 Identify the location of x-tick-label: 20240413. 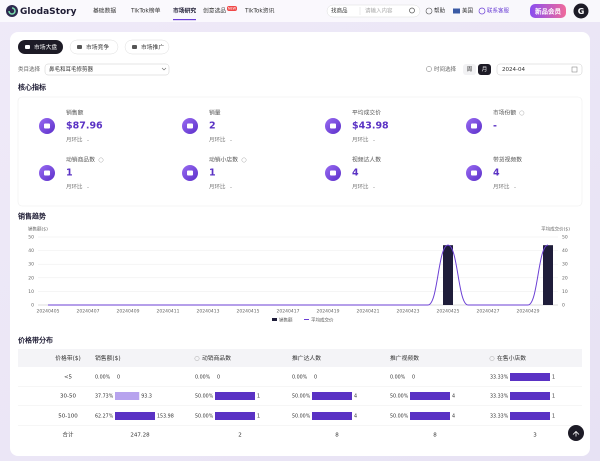
(208, 312).